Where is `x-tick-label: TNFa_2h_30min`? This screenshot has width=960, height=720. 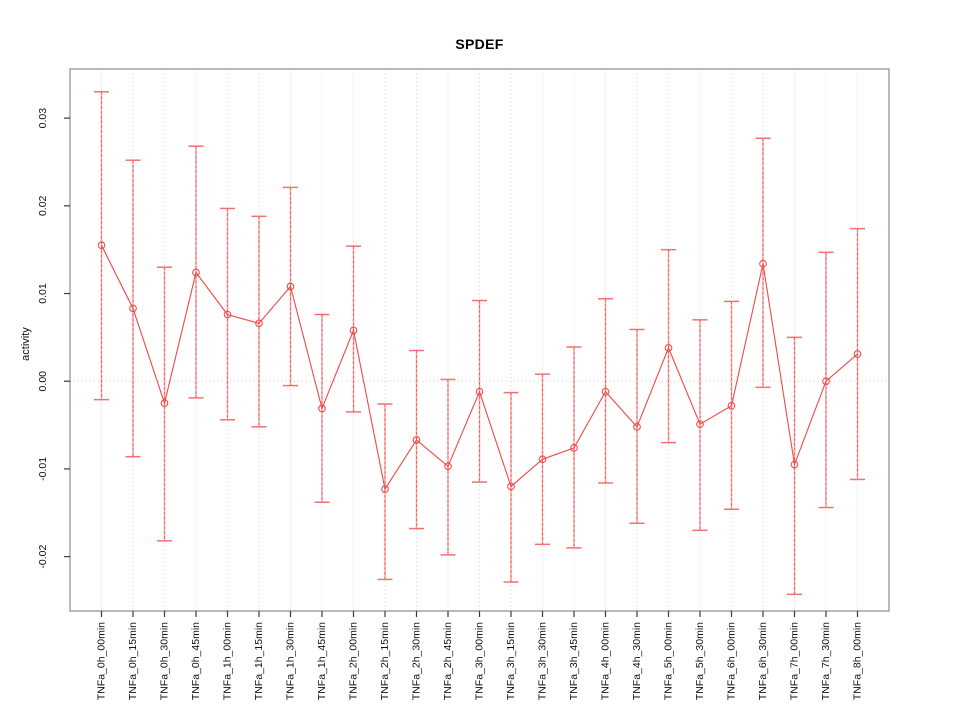 x-tick-label: TNFa_2h_30min is located at coordinates (417, 661).